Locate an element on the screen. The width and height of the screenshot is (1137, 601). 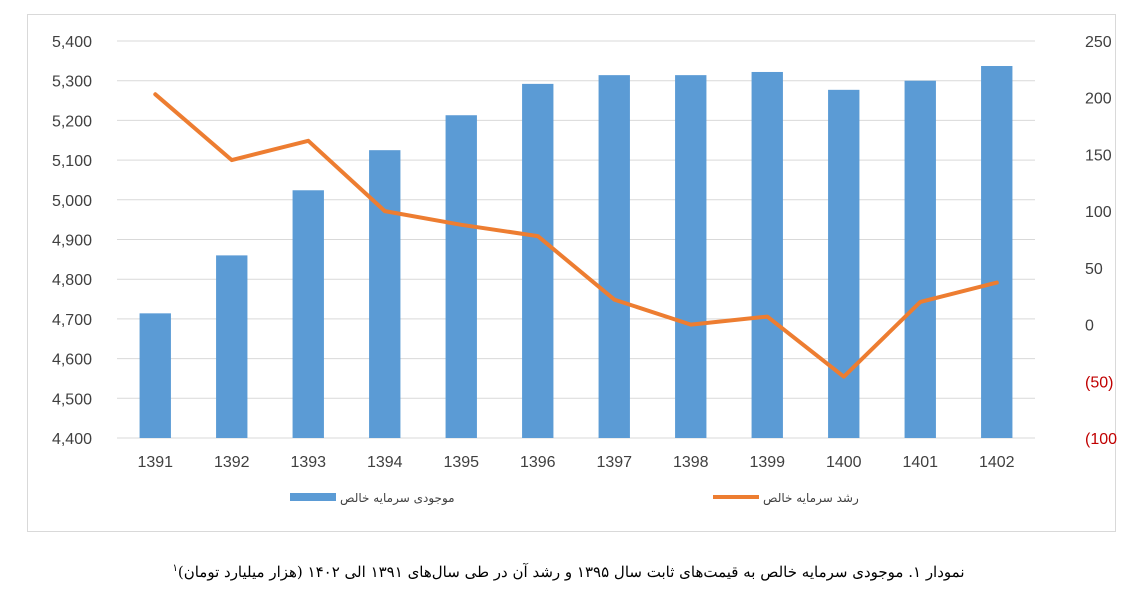
left-tick-label: 4,500 is located at coordinates (72, 399).